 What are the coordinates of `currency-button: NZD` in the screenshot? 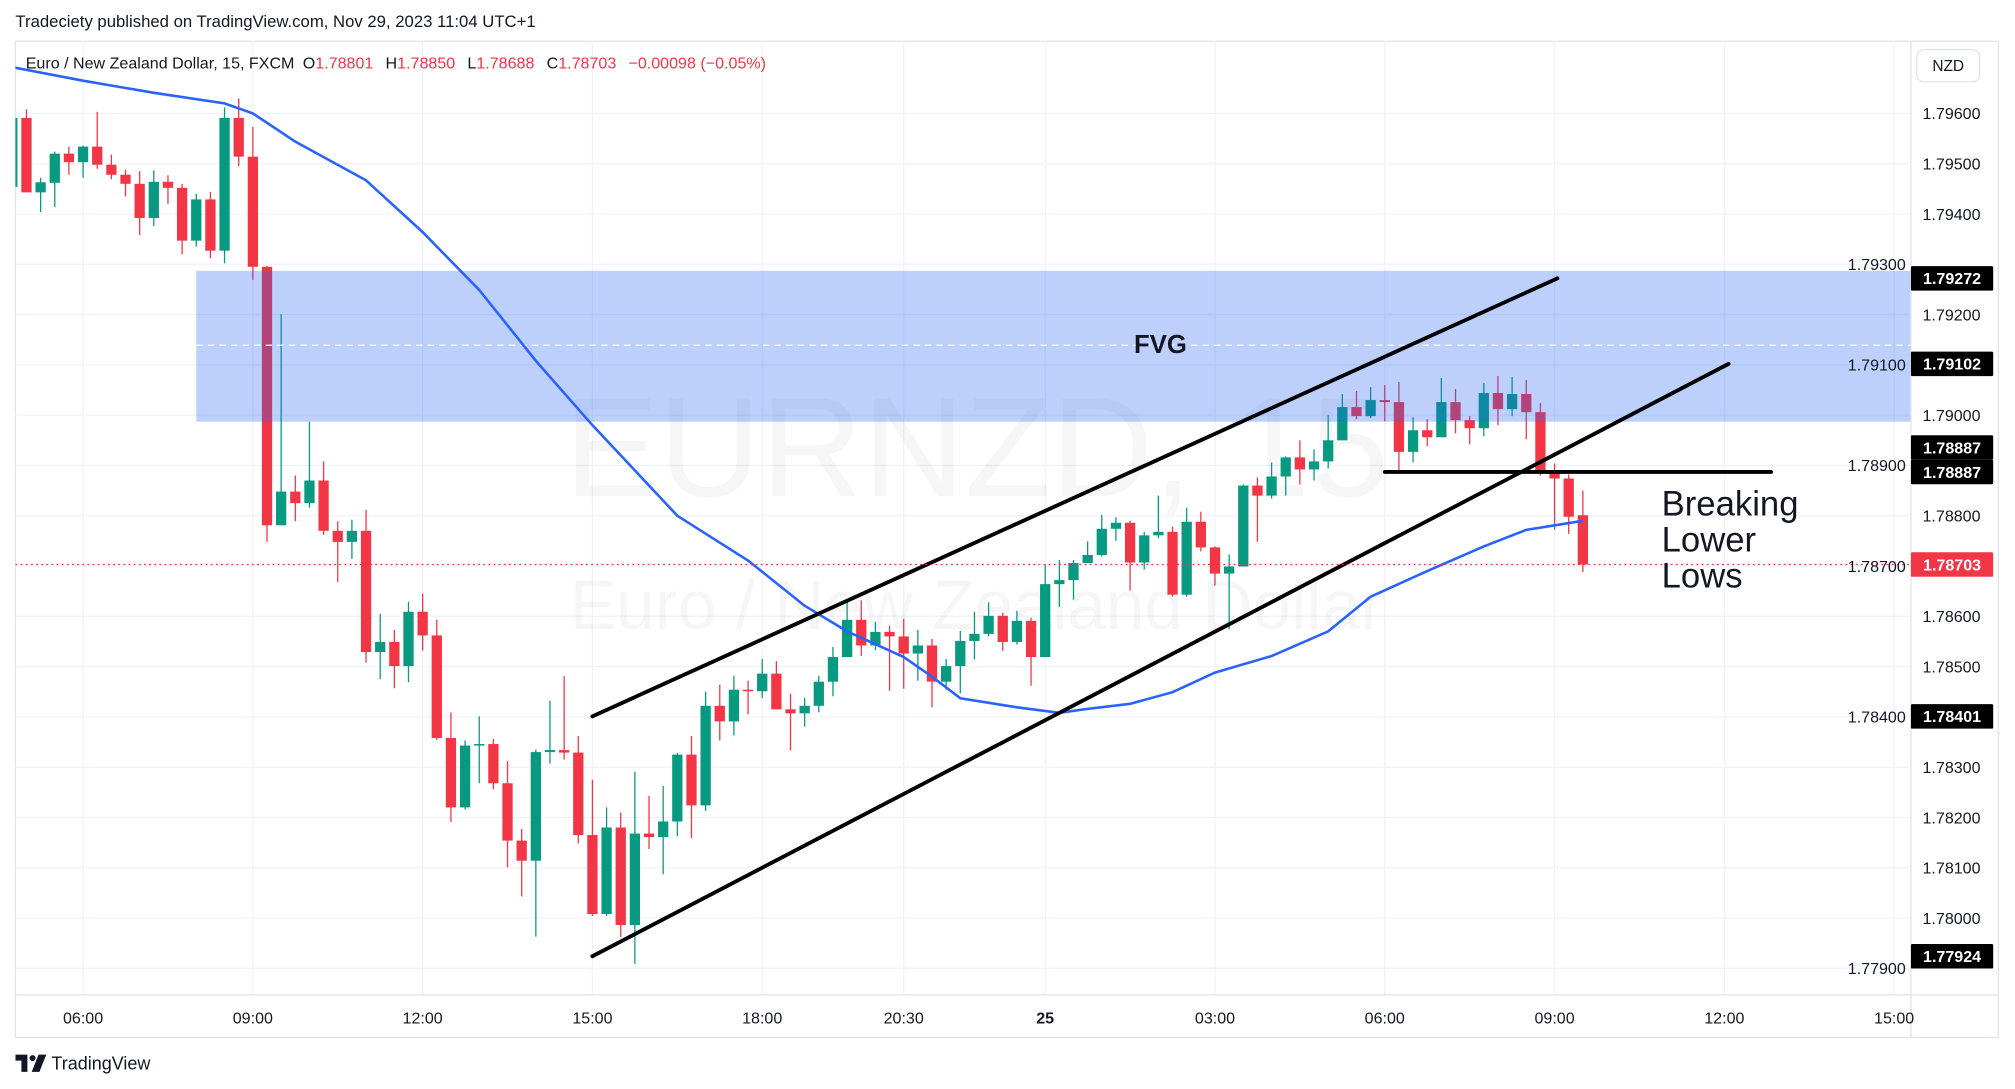 It's located at (1948, 65).